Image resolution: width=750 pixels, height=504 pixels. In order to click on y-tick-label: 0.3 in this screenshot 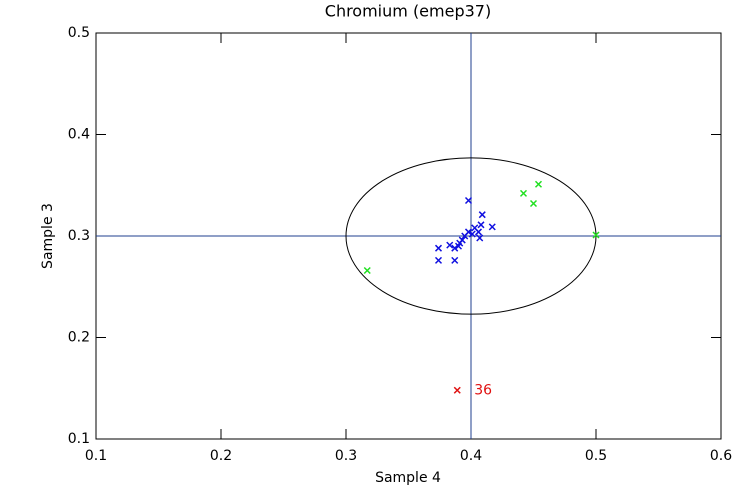, I will do `click(79, 236)`.